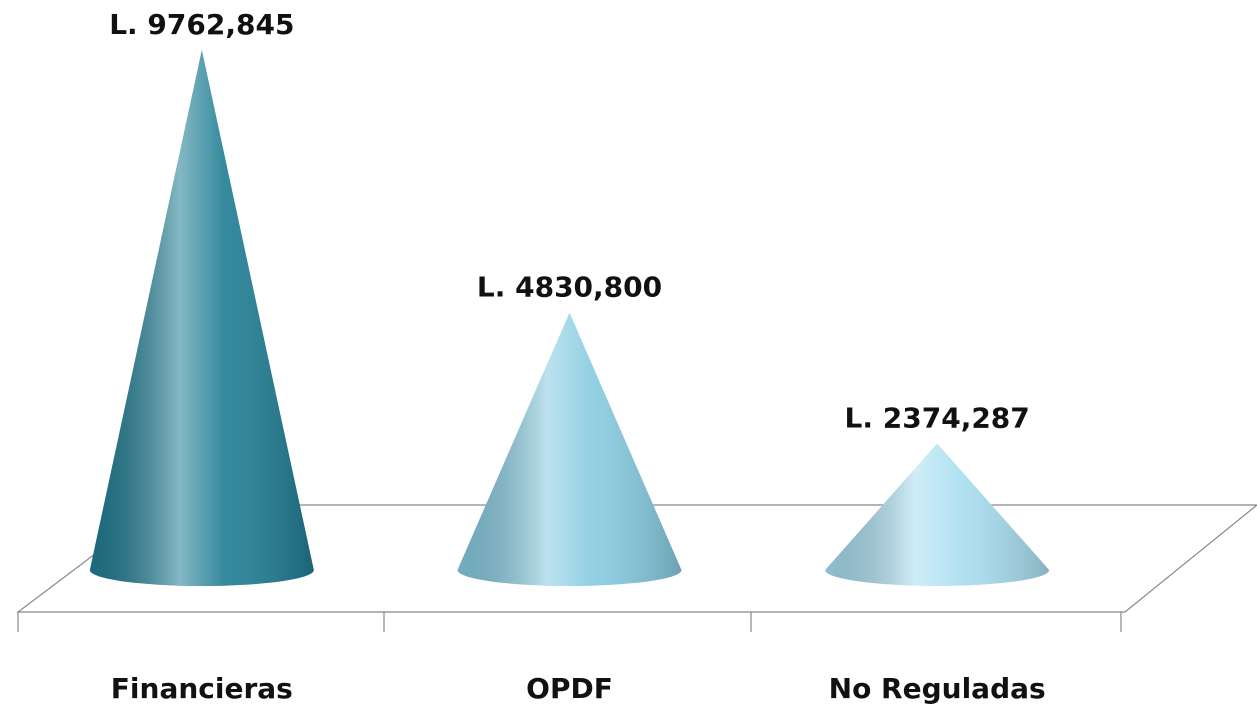  I want to click on axis-ticks, so click(569, 622).